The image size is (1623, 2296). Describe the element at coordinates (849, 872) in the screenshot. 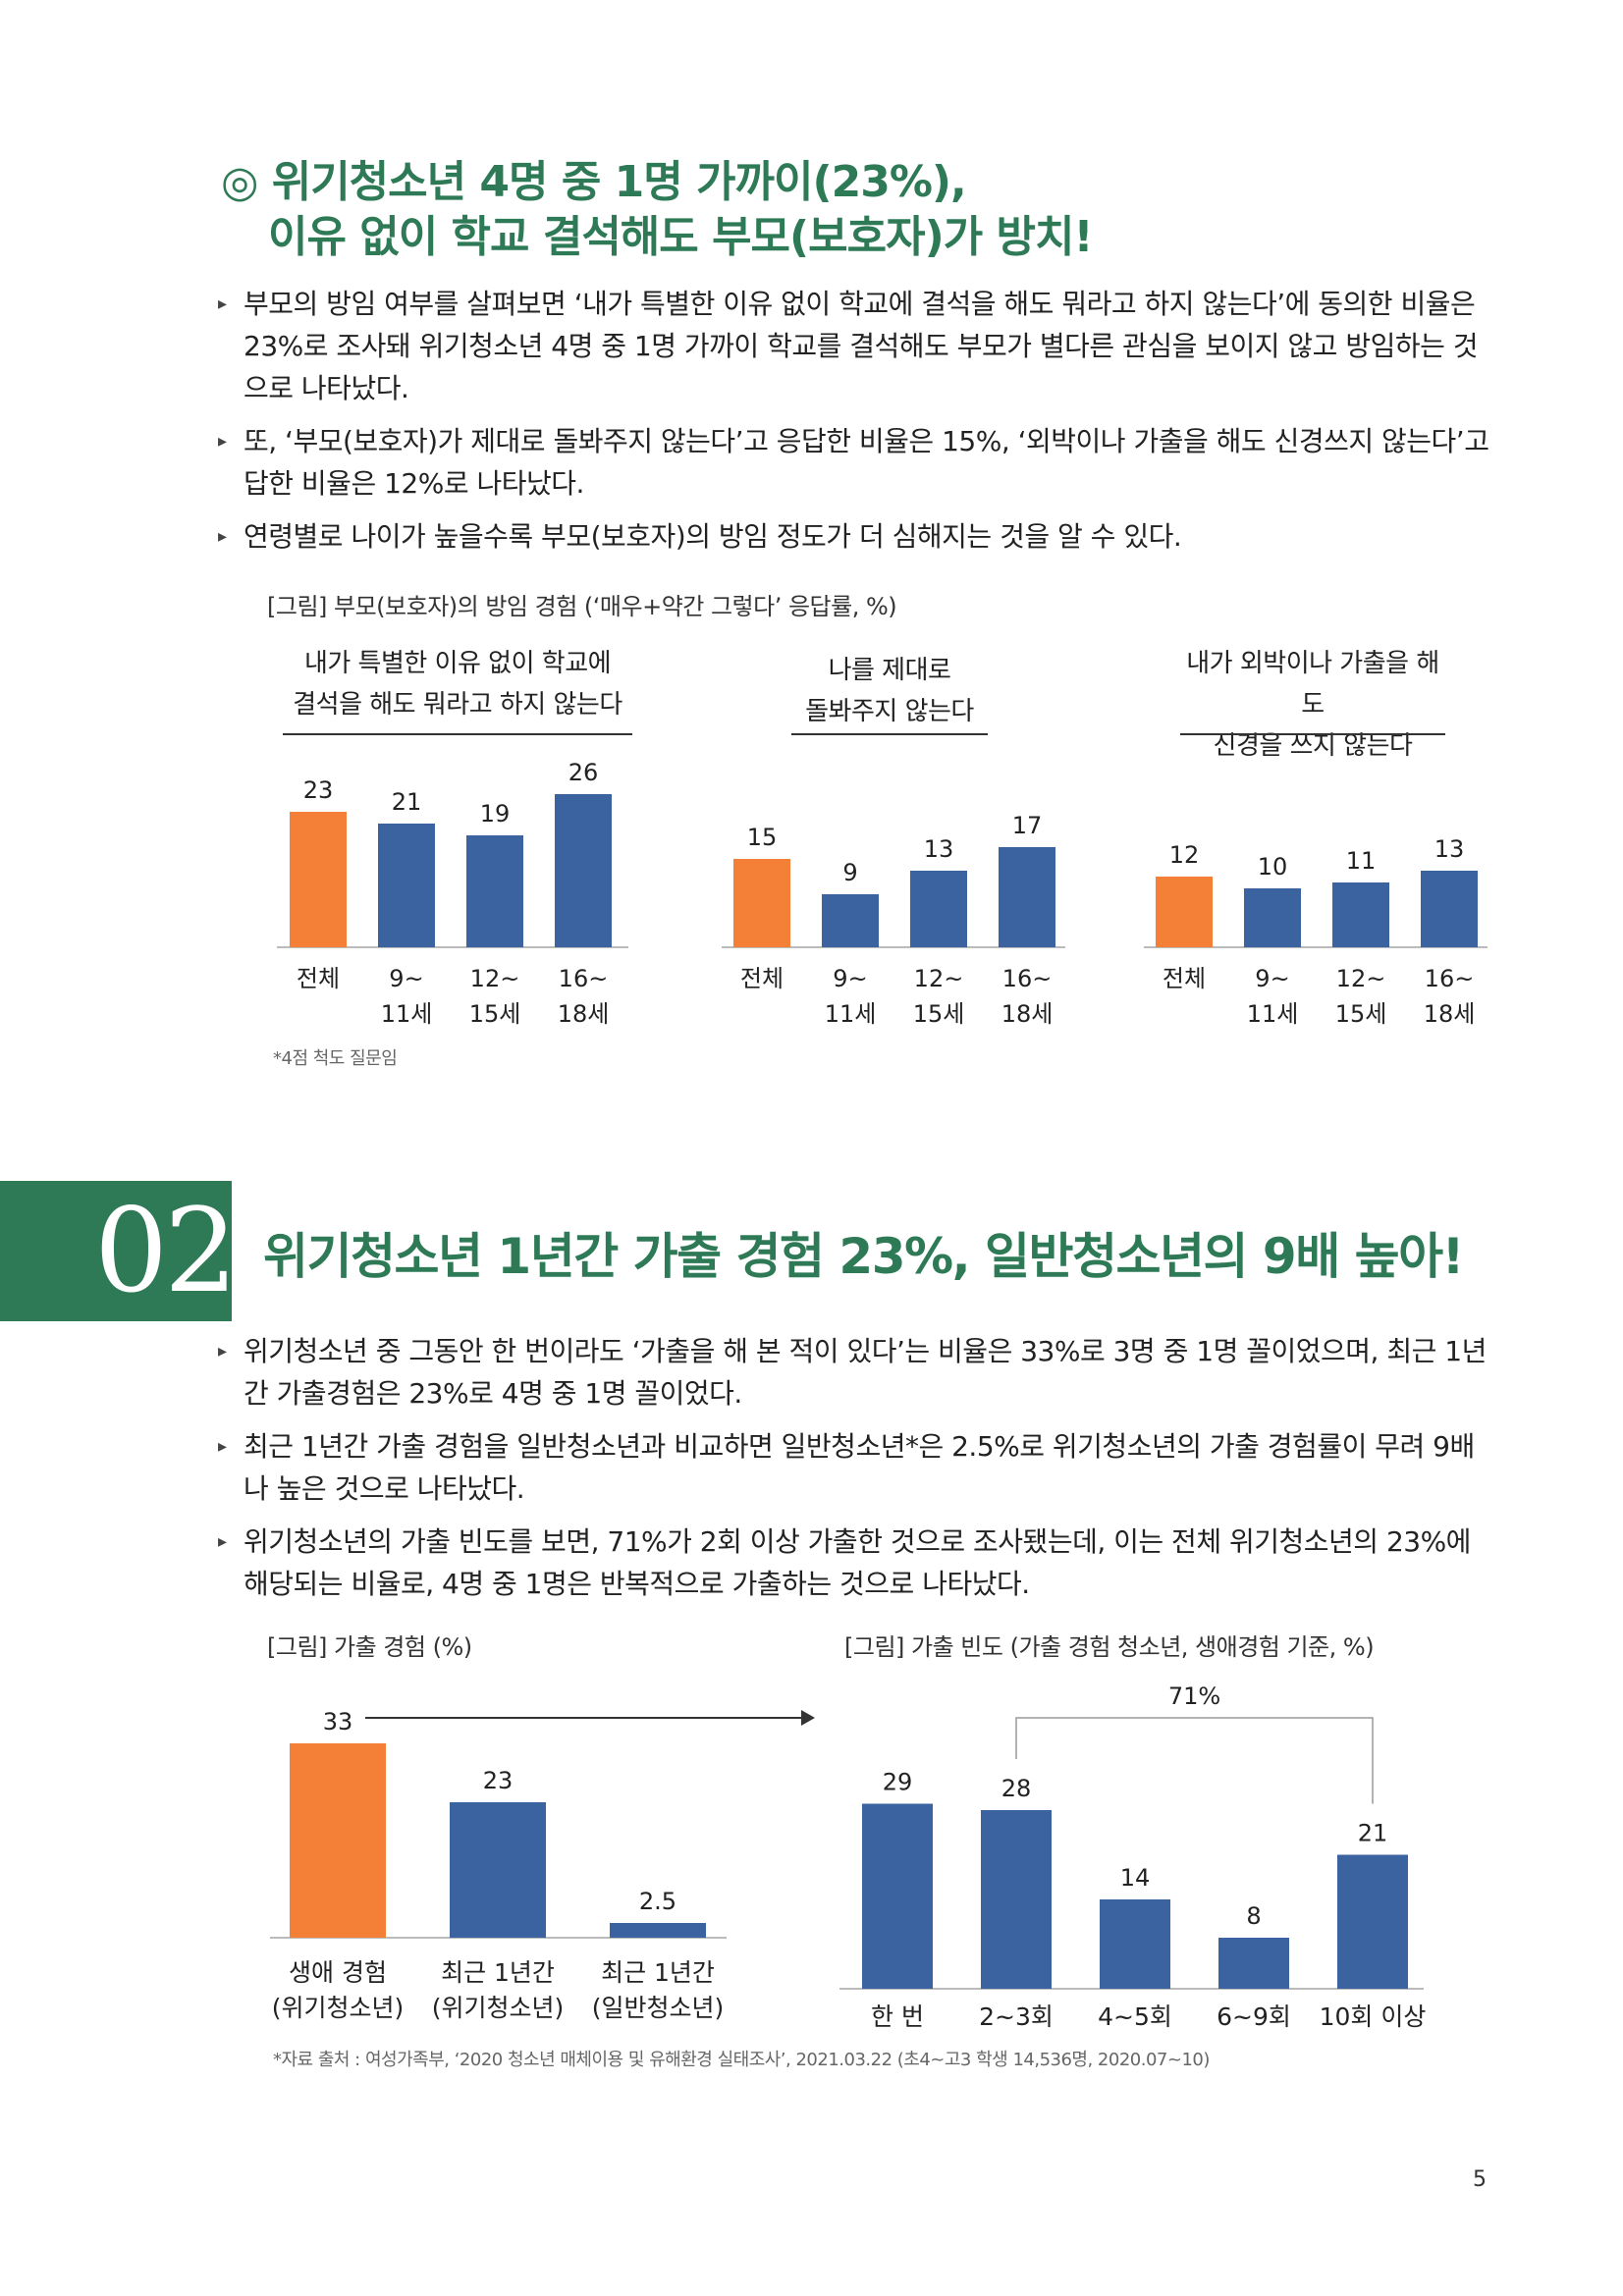

I see `bar-value-label: 9` at that location.